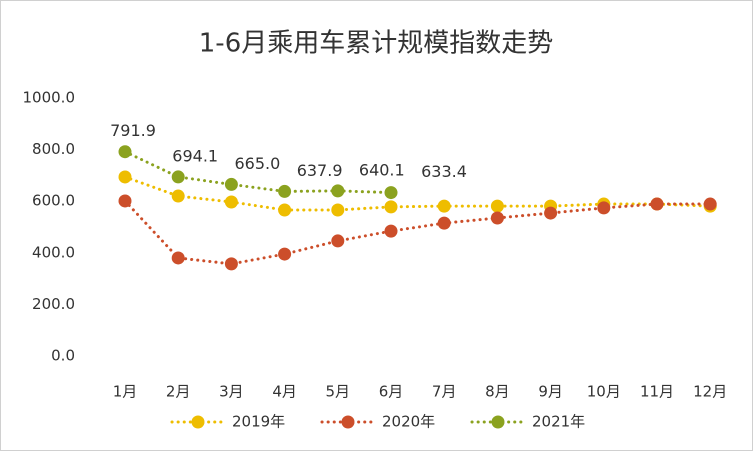 The height and width of the screenshot is (451, 753). Describe the element at coordinates (195, 155) in the screenshot. I see `data-label: 694.1` at that location.